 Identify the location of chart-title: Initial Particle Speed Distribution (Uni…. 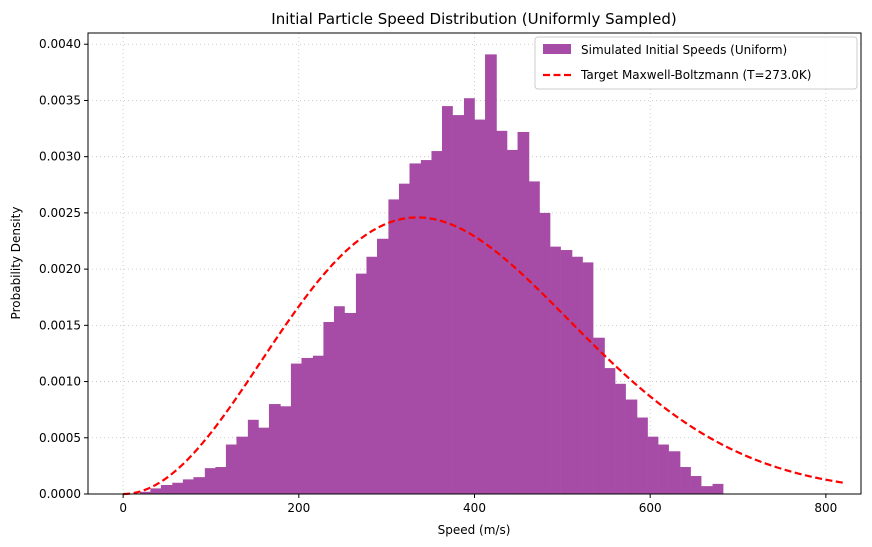
(473, 19).